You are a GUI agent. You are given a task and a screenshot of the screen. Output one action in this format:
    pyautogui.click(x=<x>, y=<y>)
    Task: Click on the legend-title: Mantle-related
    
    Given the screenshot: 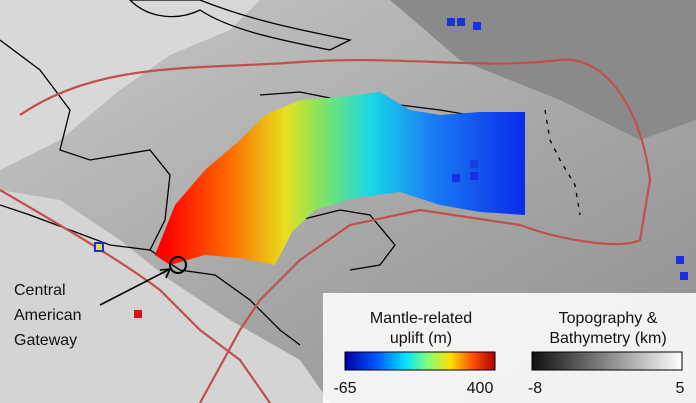 What is the action you would take?
    pyautogui.click(x=421, y=318)
    